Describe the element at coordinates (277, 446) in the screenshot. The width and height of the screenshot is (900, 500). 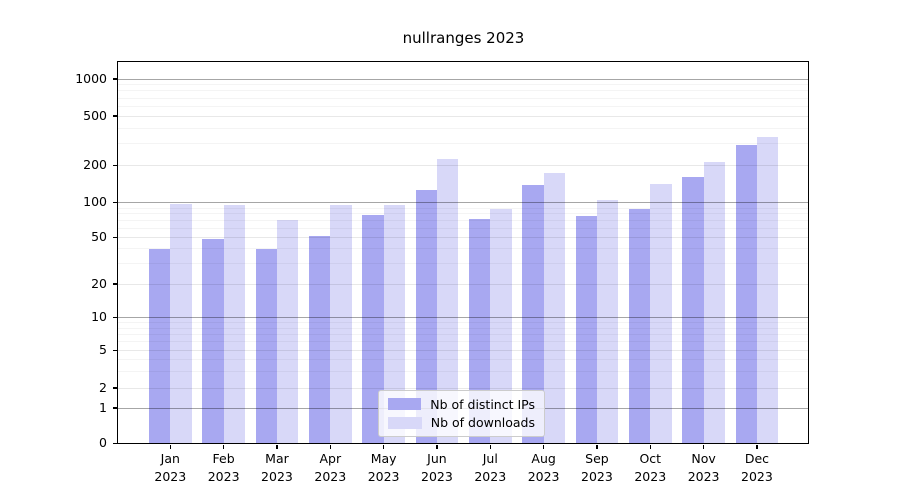
I see `x-tick-mar` at that location.